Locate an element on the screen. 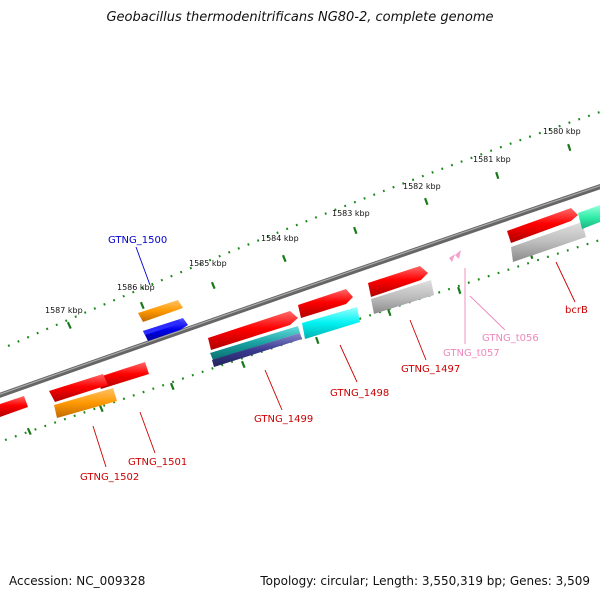 The image size is (600, 600). trna-gtng-t056 is located at coordinates (458, 254).